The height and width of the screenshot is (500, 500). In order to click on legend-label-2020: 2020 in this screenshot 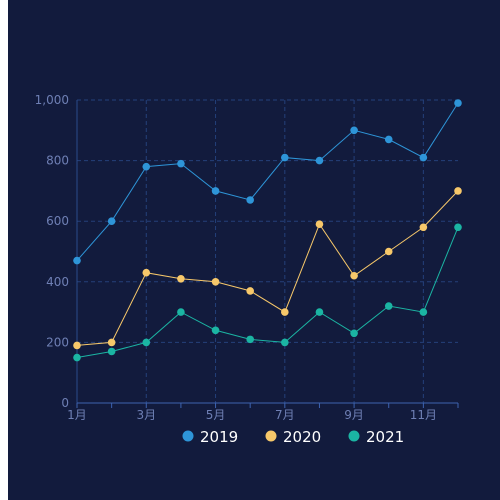, I will do `click(302, 437)`.